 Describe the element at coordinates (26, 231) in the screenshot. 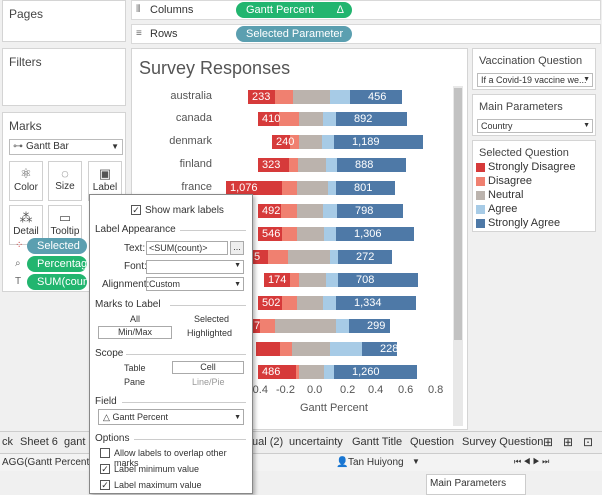

I see `detail-label: Detail` at that location.